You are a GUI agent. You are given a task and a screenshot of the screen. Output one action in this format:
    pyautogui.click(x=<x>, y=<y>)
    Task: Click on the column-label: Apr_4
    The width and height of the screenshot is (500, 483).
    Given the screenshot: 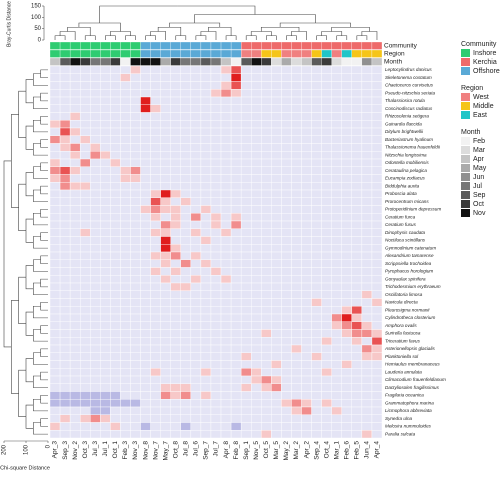 What is the action you would take?
    pyautogui.click(x=377, y=450)
    